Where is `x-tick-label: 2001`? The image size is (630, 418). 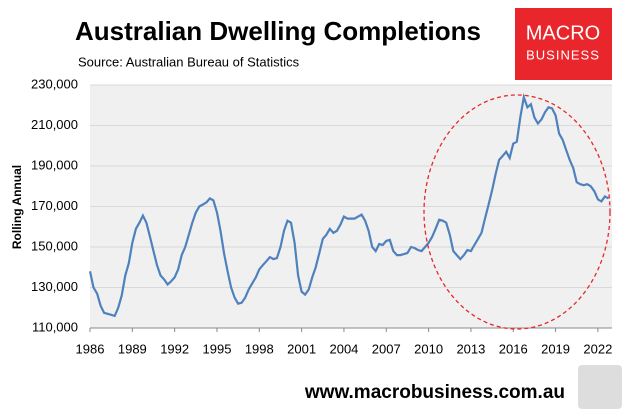 x-tick-label: 2001 is located at coordinates (301, 348).